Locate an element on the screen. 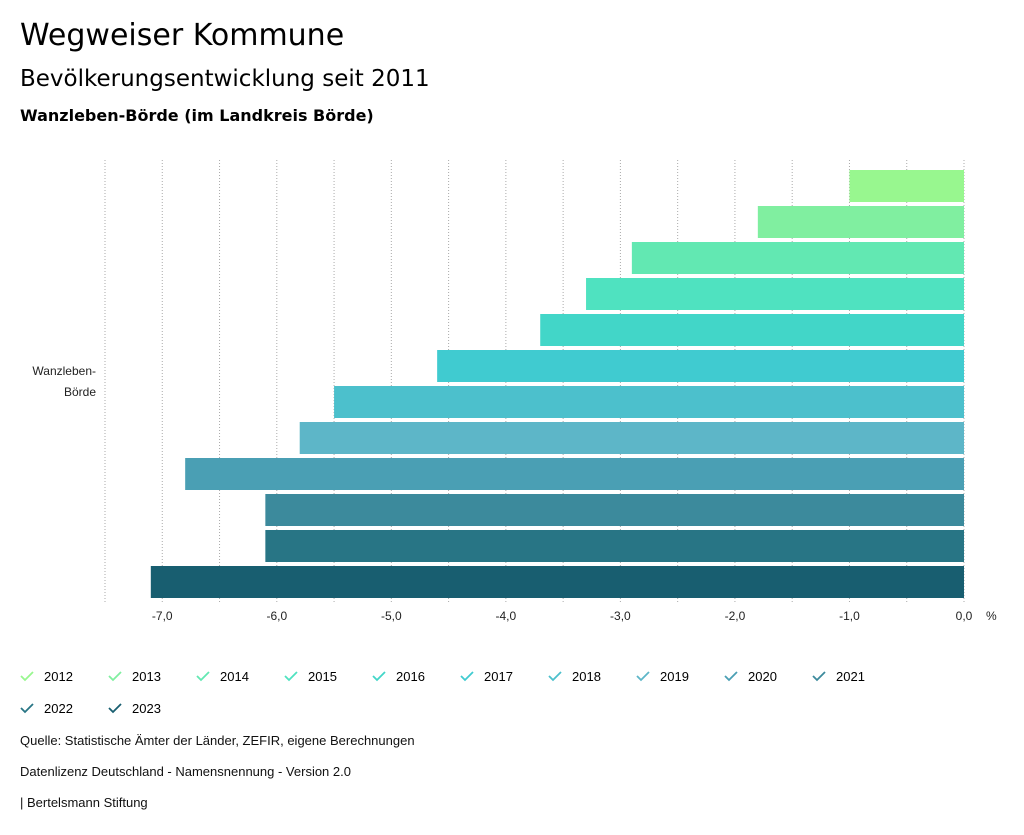  chart-subtitle: Bevölkerungsentwicklung seit 2011 is located at coordinates (225, 79).